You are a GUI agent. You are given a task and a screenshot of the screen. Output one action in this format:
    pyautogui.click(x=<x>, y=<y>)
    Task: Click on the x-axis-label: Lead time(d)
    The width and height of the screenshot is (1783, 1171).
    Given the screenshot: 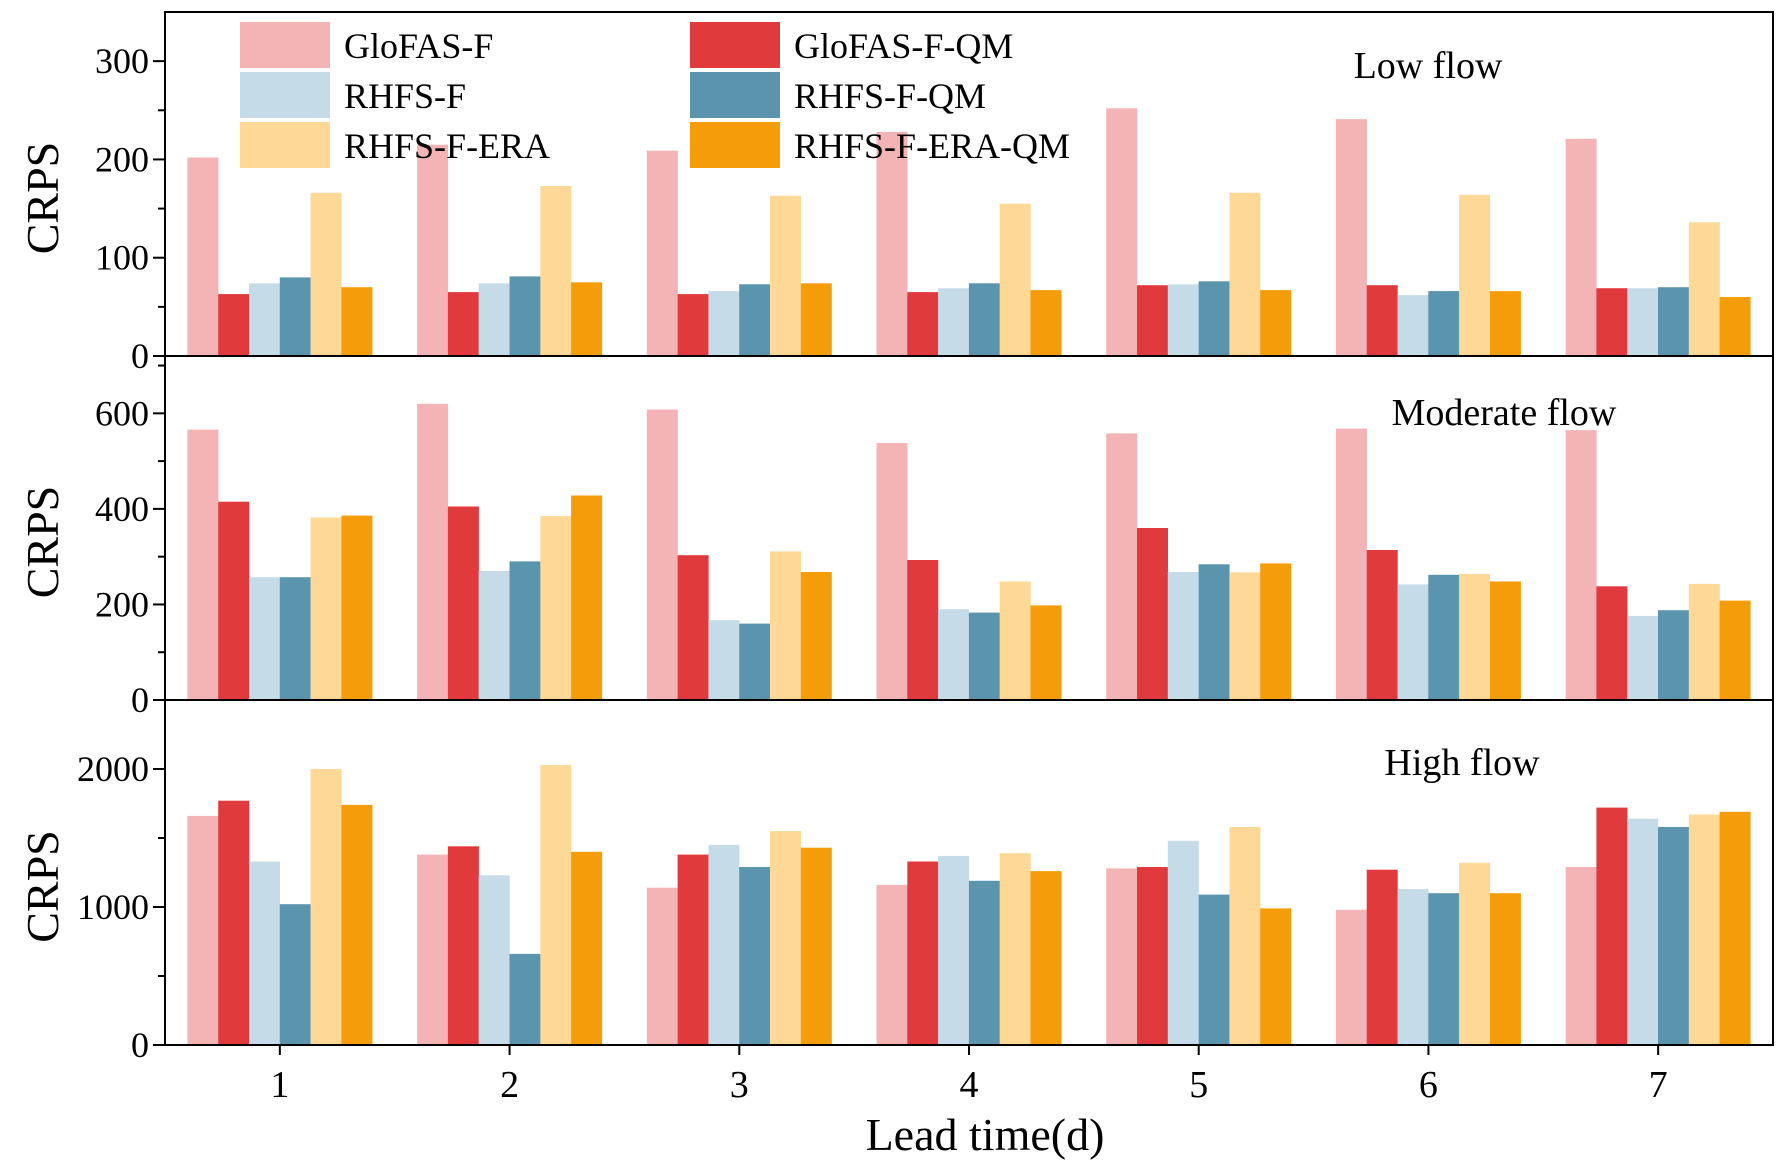 What is the action you would take?
    pyautogui.click(x=985, y=1134)
    